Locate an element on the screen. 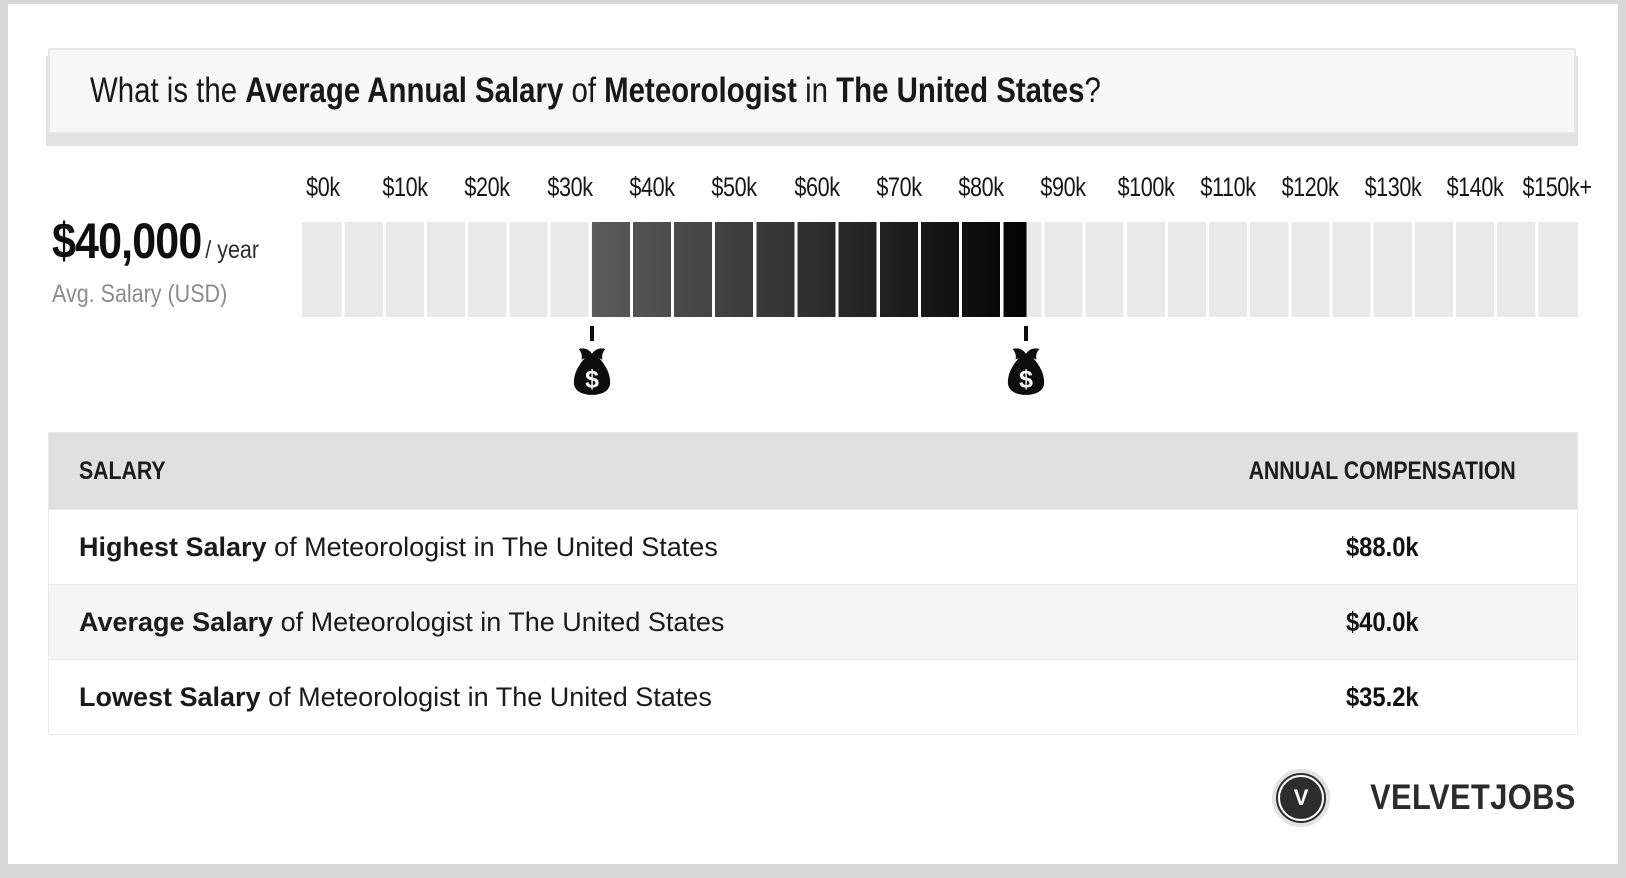  table-header-row: SALARY ANNUAL COMPENSATION is located at coordinates (813, 471).